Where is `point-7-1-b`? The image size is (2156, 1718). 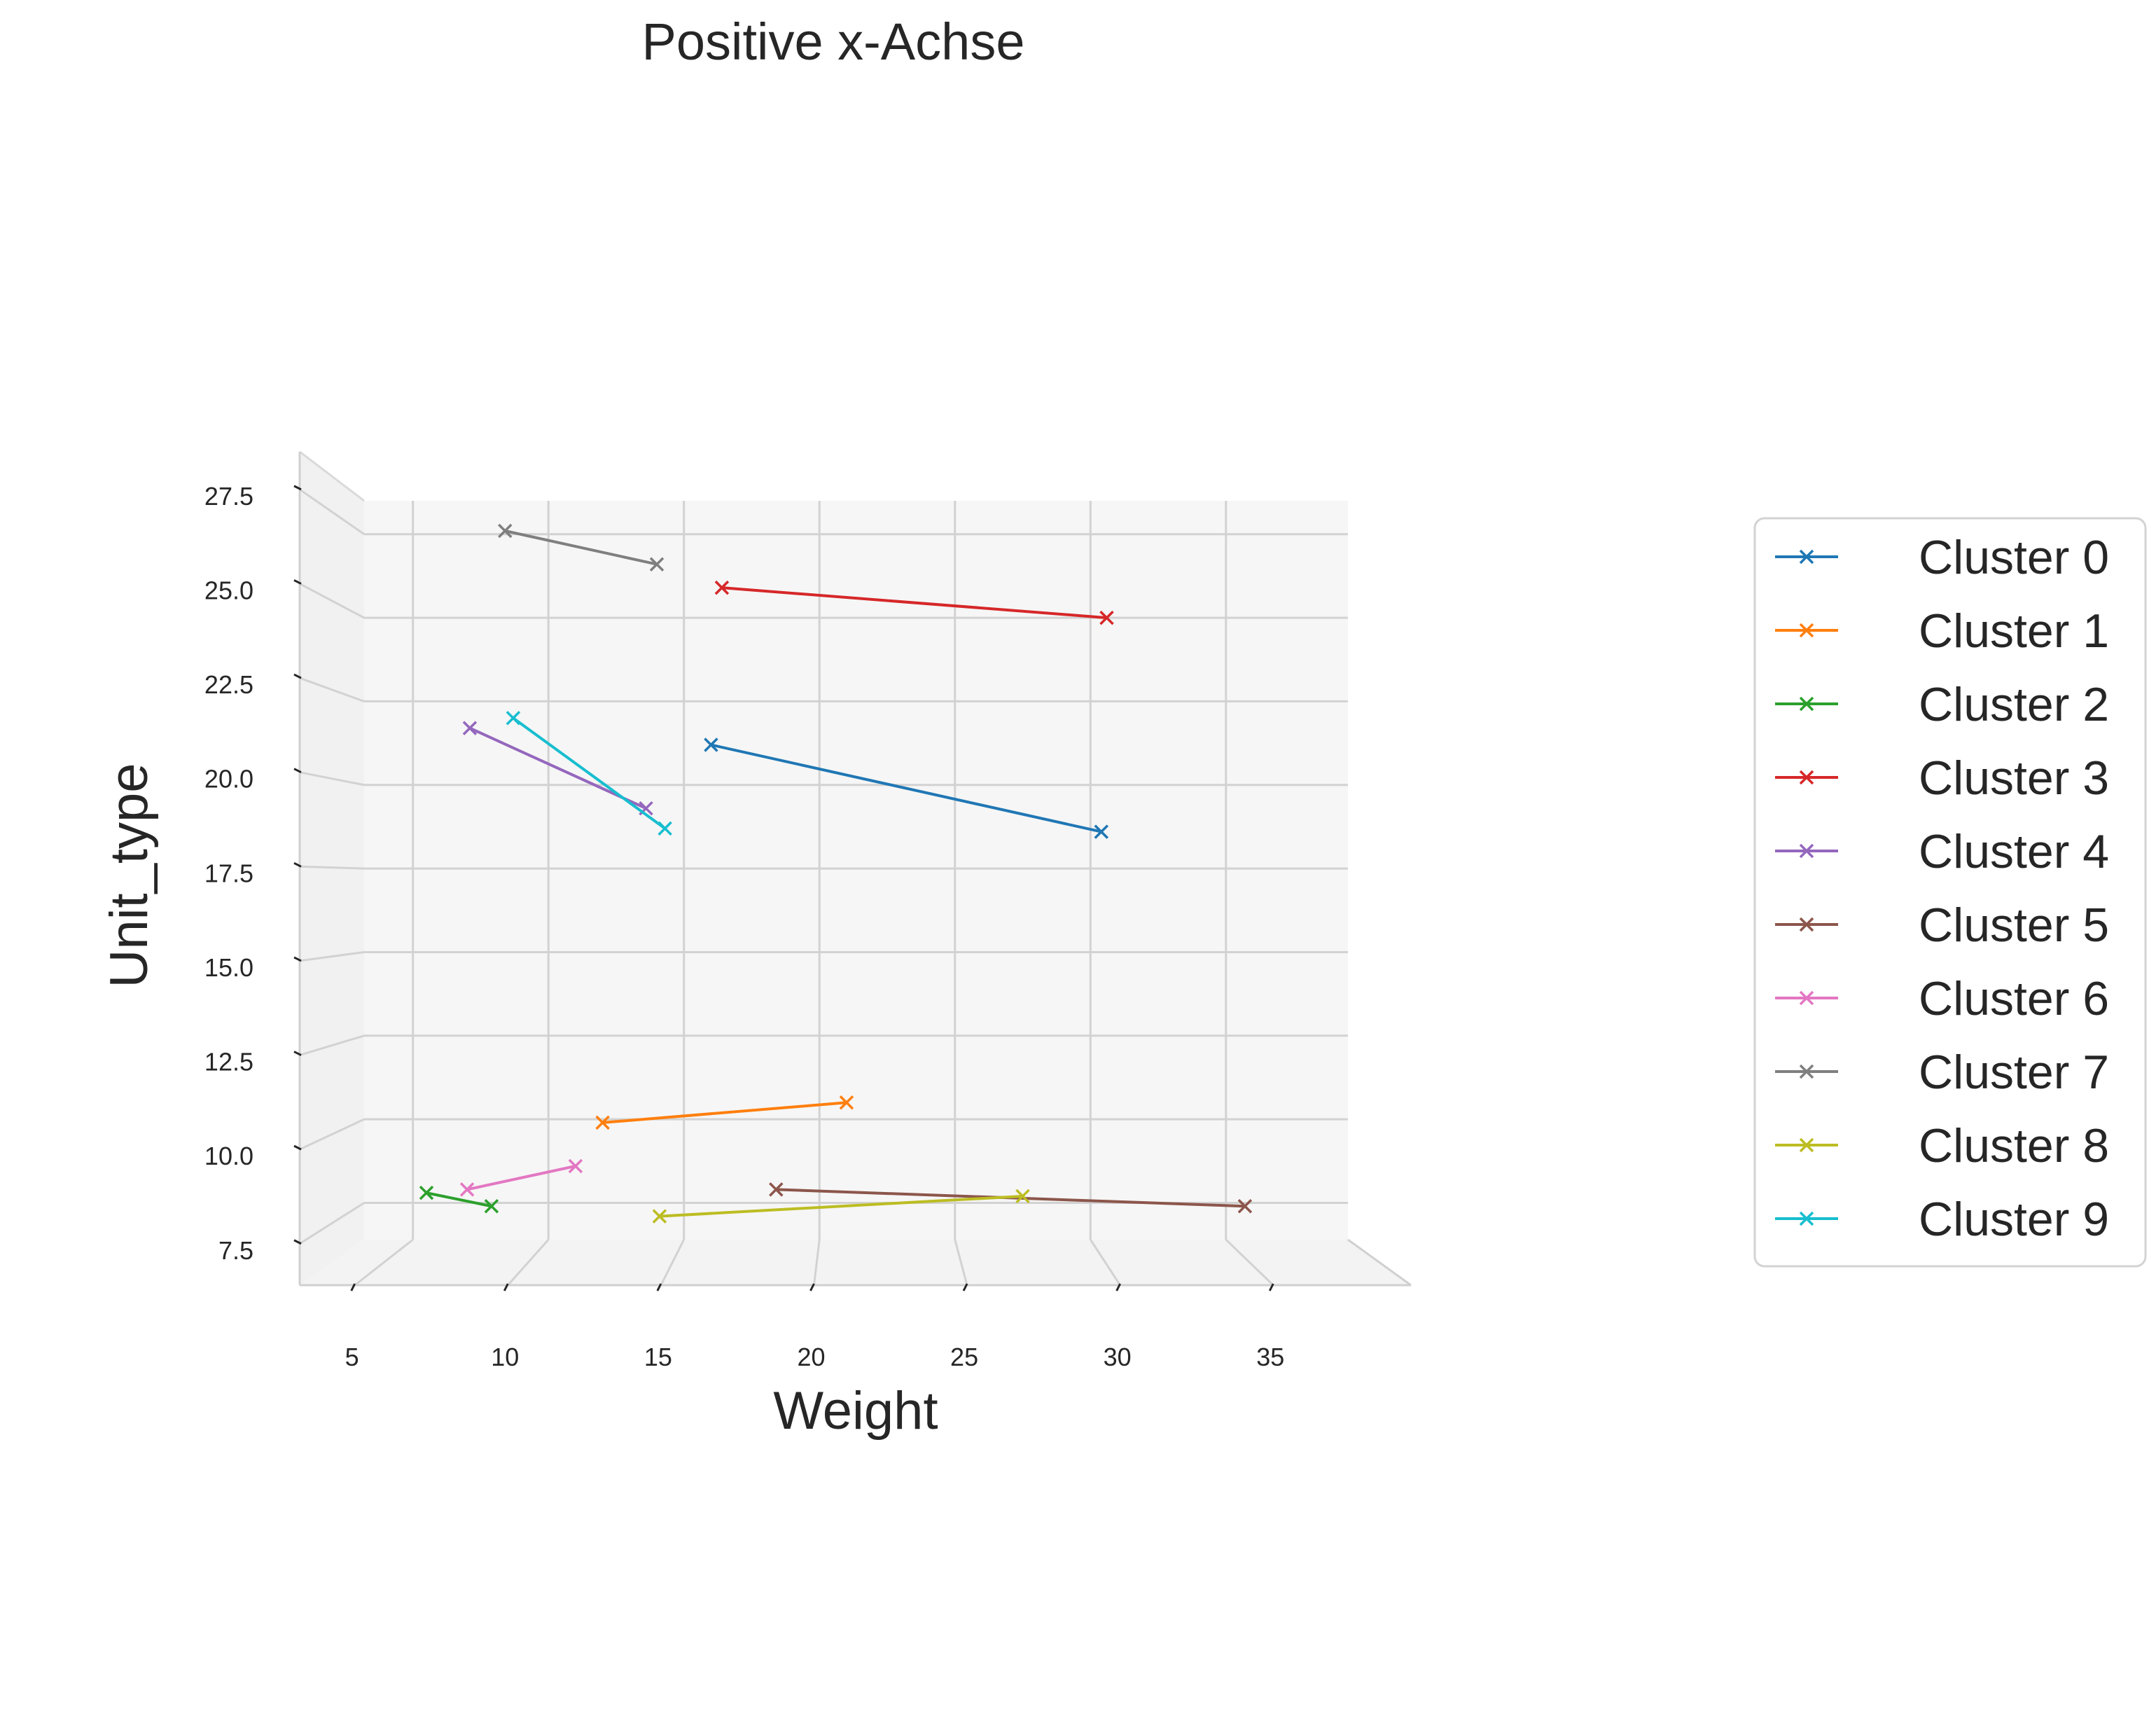 point-7-1-b is located at coordinates (657, 564).